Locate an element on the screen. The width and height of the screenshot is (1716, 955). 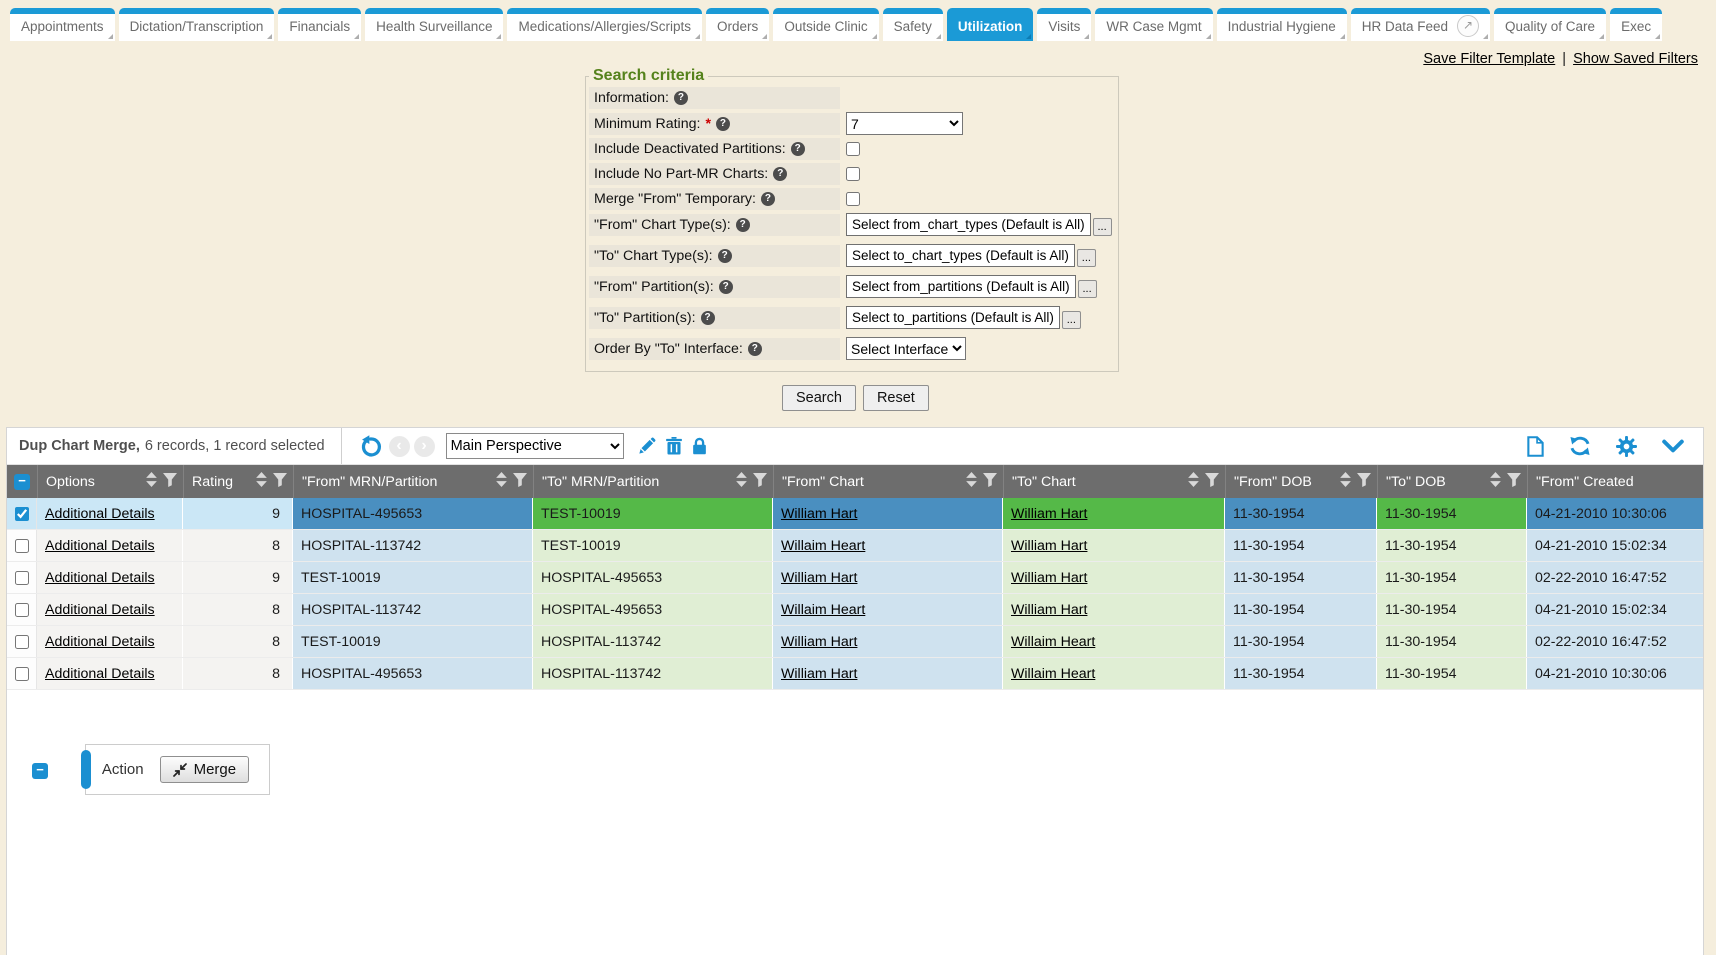
include-no-part-mr-charts-checkbox is located at coordinates (853, 174).